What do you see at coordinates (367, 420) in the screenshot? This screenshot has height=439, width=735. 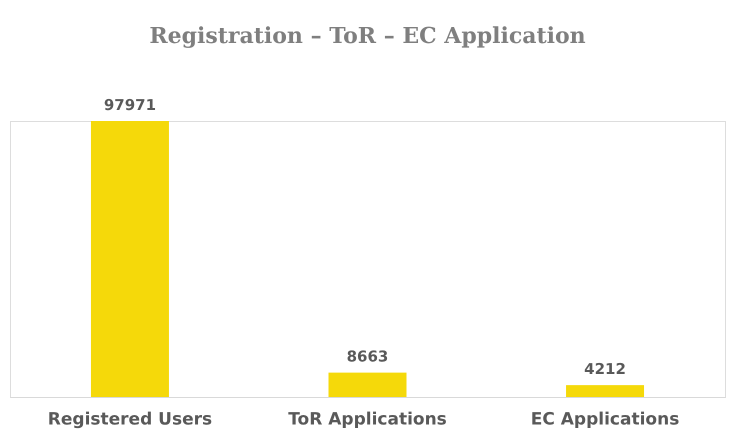 I see `x-tick-label: ToR Applications` at bounding box center [367, 420].